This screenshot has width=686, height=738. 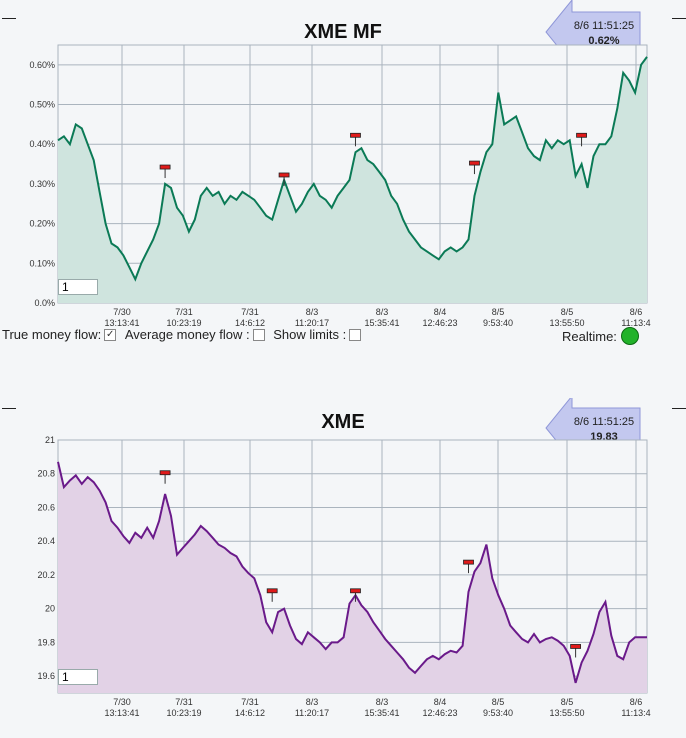 What do you see at coordinates (46, 507) in the screenshot?
I see `y-tick-label: 20.6` at bounding box center [46, 507].